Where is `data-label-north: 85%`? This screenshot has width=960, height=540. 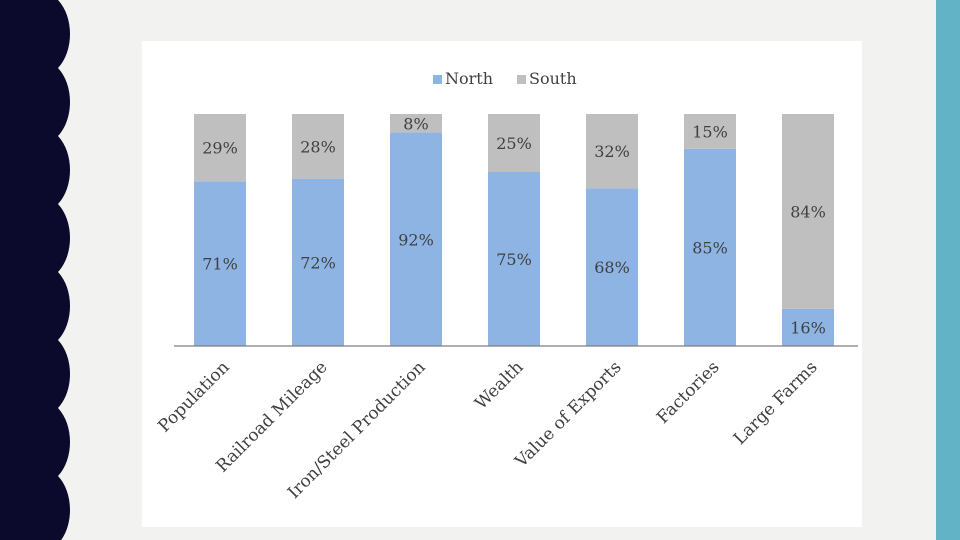 data-label-north: 85% is located at coordinates (710, 247).